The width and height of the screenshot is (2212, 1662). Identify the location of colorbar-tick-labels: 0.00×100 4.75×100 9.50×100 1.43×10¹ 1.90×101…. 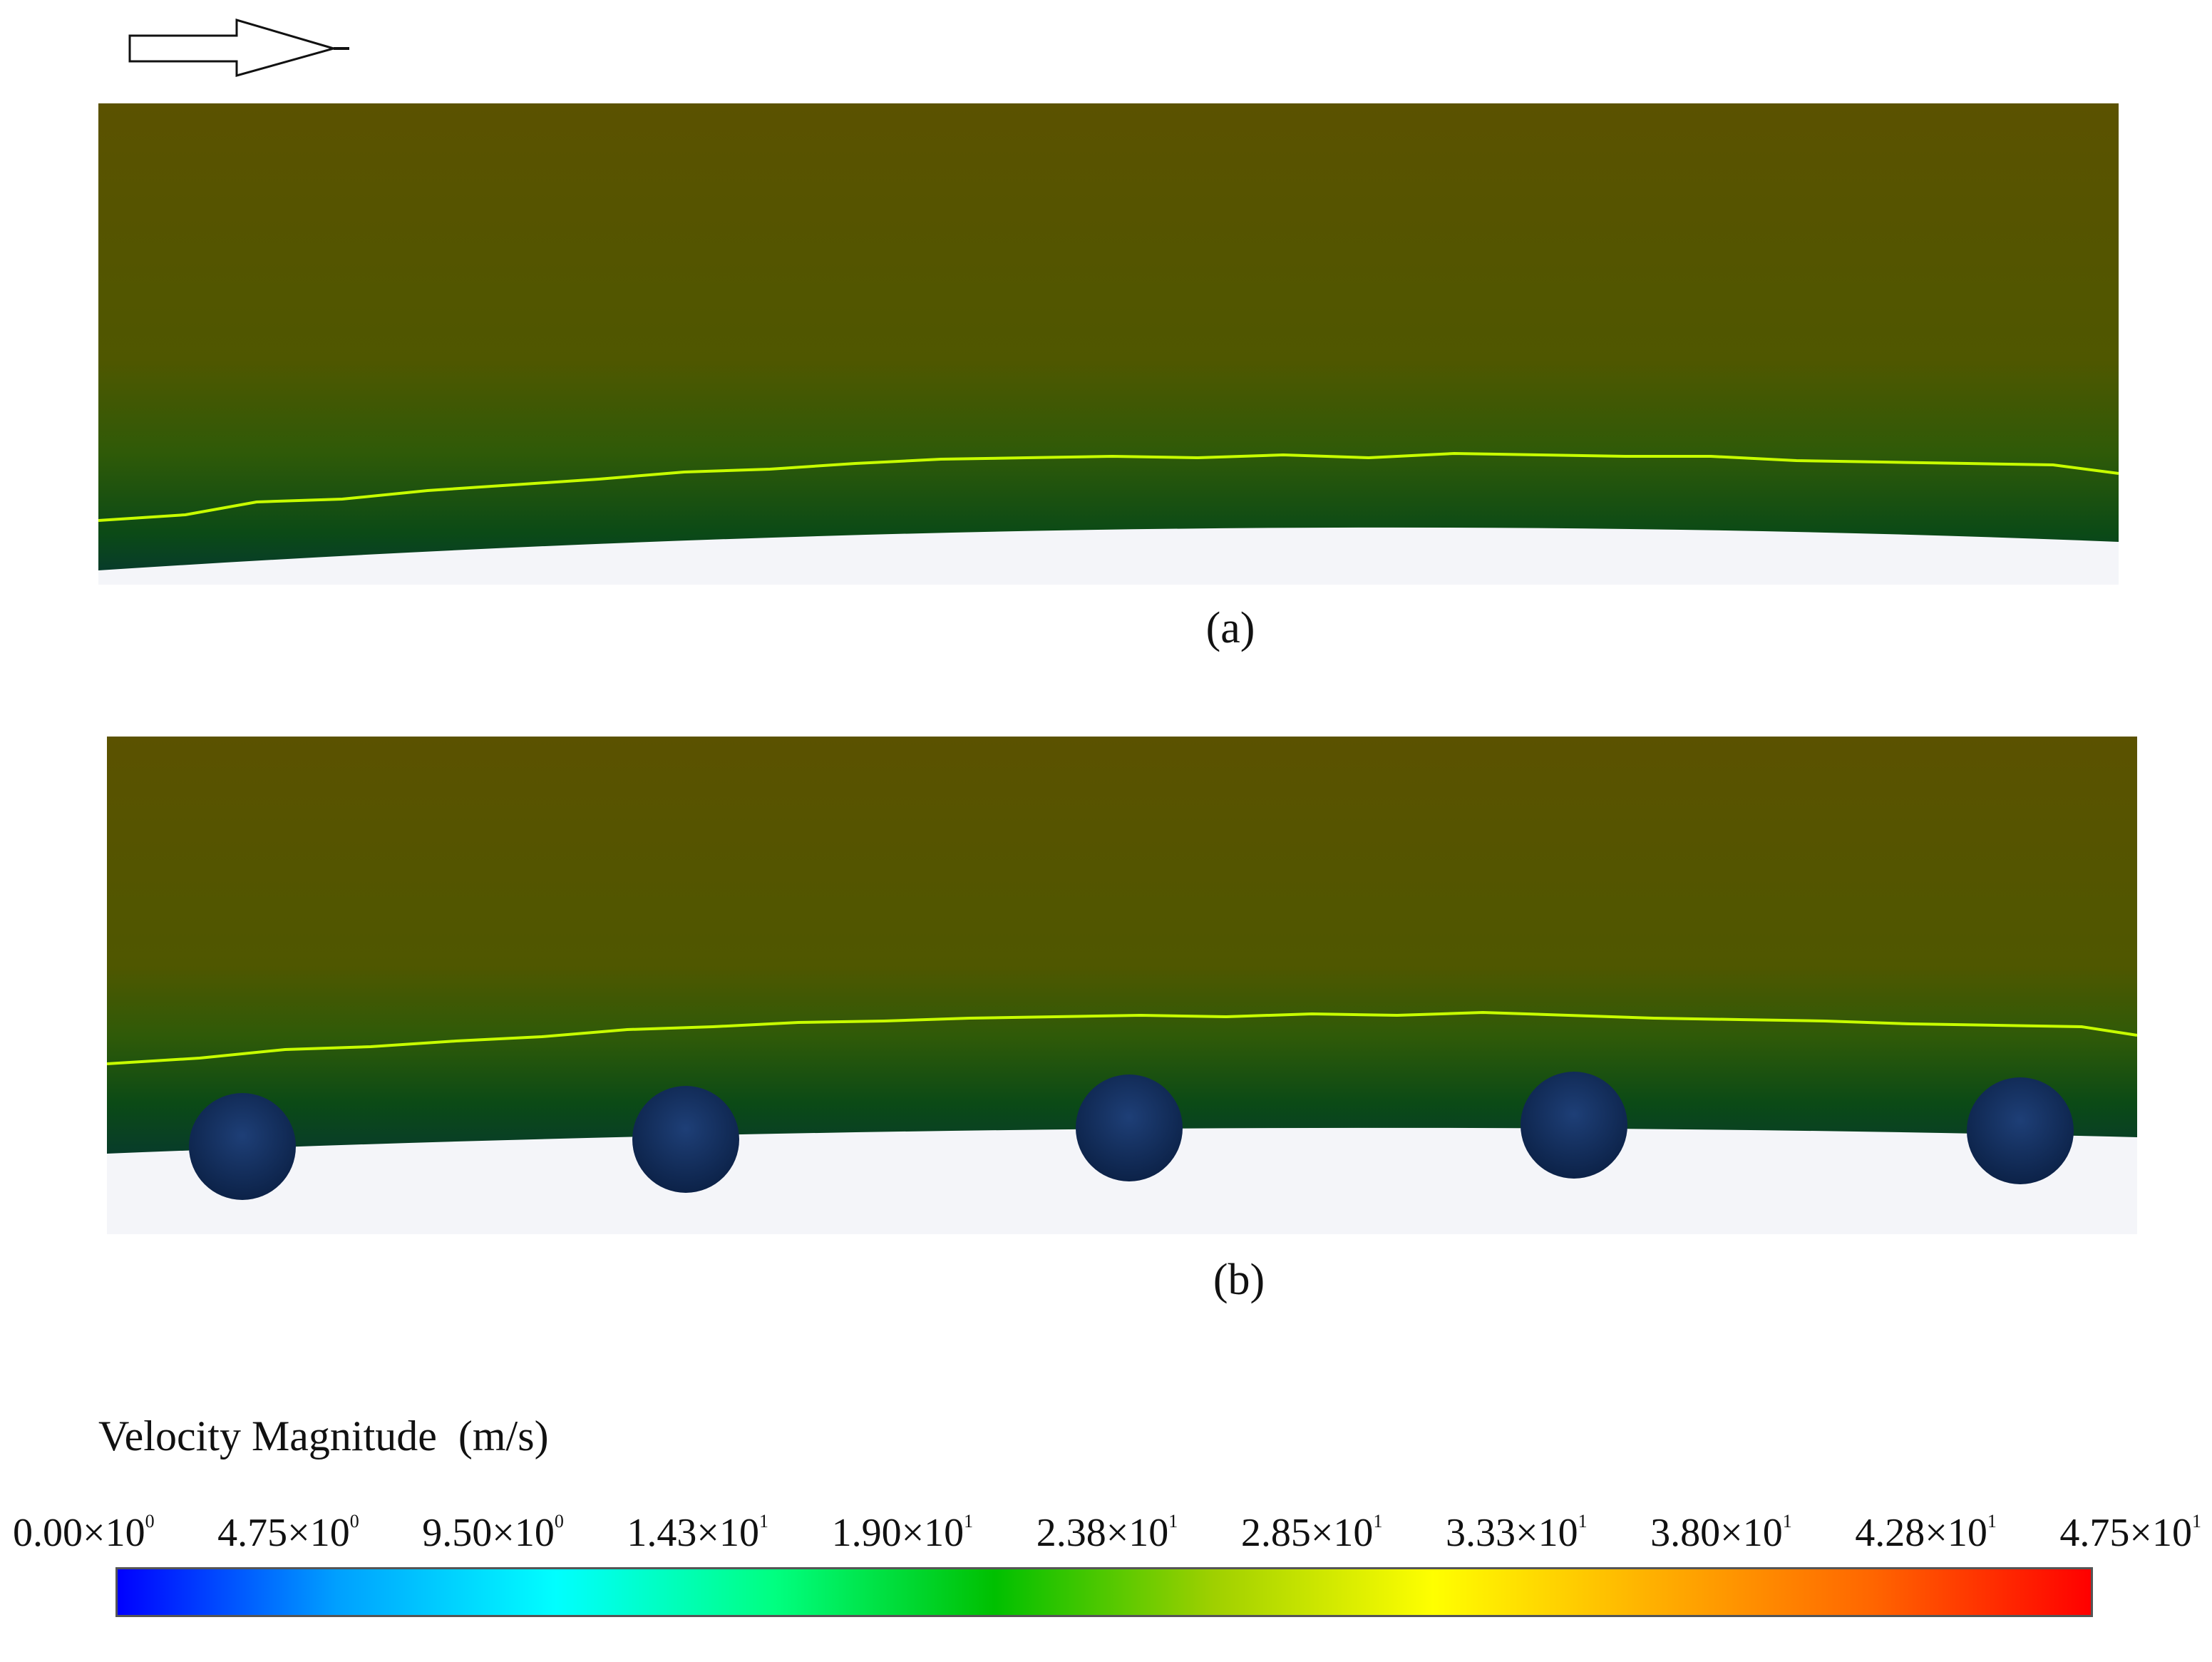
(1107, 1533).